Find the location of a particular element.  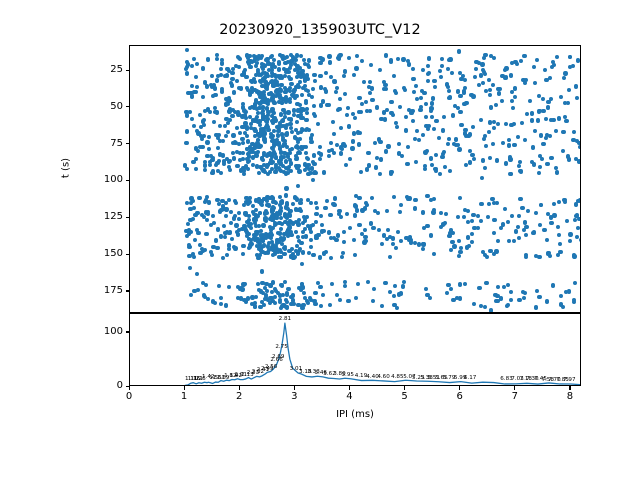

peak-annotation: 5.79 is located at coordinates (449, 378).